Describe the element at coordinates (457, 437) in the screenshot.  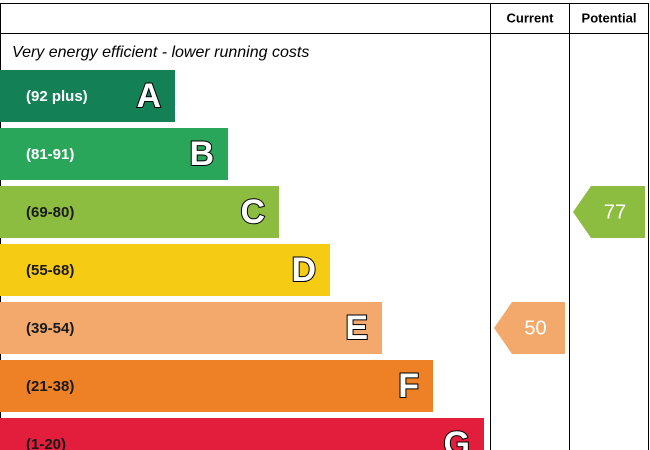
I see `band-letter: G` at that location.